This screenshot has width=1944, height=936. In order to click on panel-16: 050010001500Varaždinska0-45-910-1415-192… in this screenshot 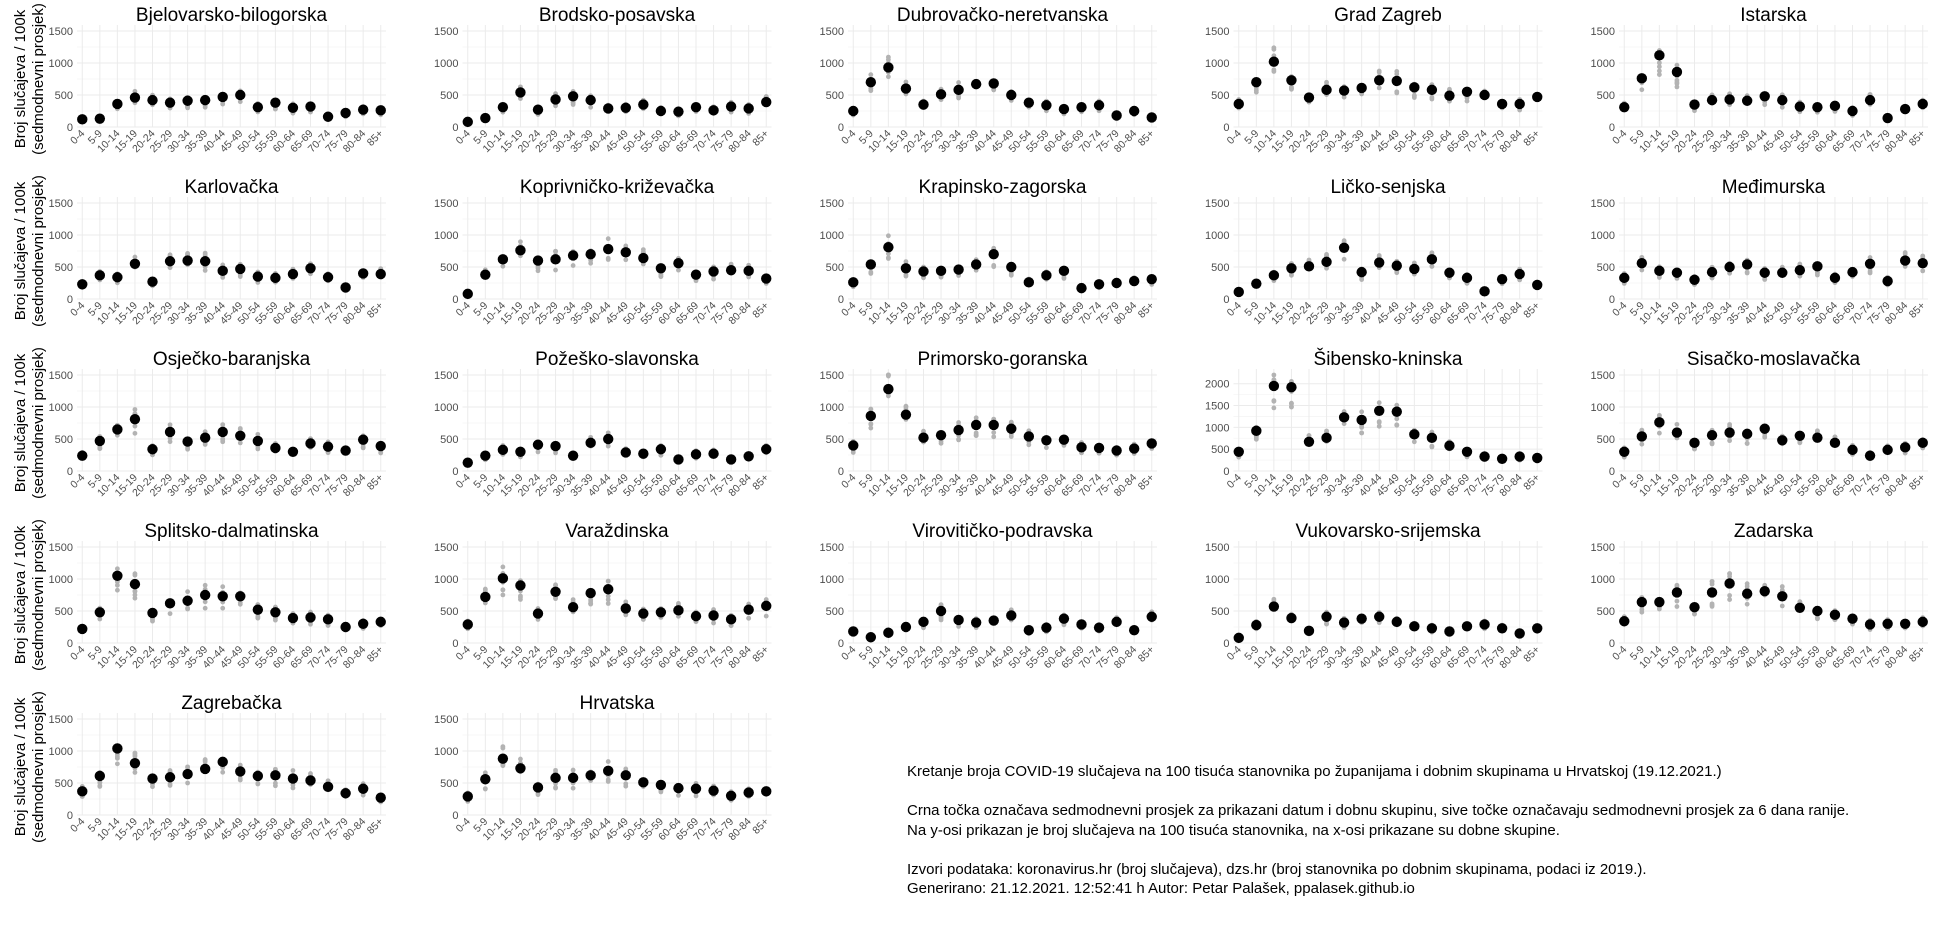, I will do `click(603, 596)`.